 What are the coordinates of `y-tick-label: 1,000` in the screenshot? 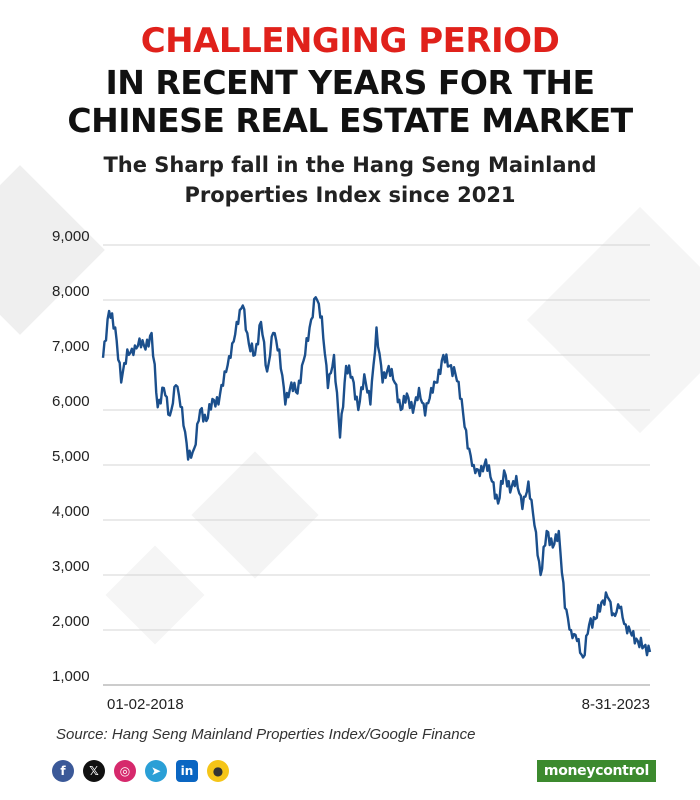 It's located at (71, 676).